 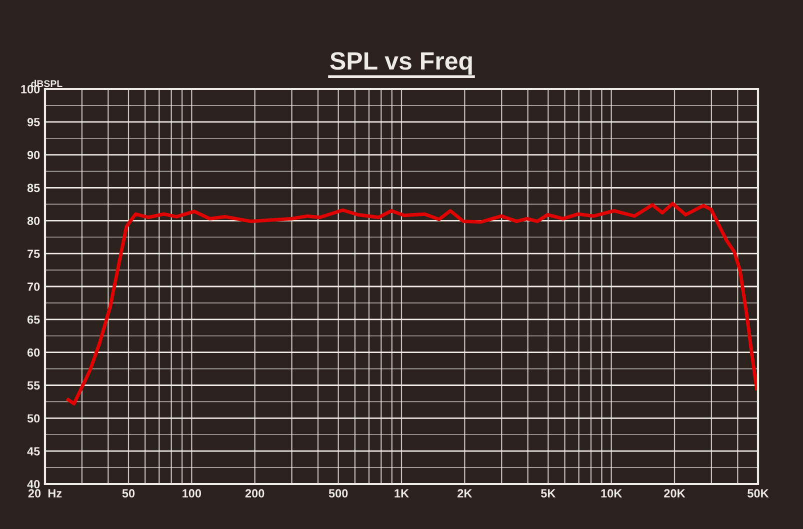 I want to click on y-tick-label: 45, so click(x=33, y=451).